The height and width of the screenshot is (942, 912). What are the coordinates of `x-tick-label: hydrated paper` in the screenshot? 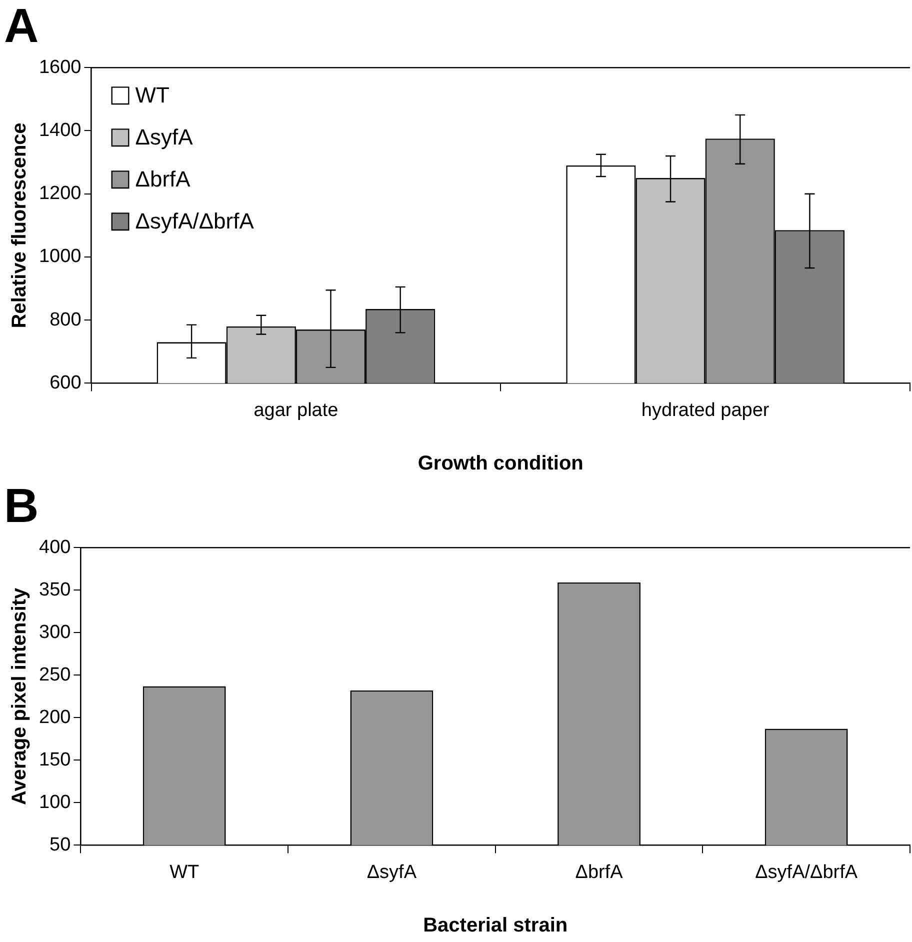 It's located at (705, 410).